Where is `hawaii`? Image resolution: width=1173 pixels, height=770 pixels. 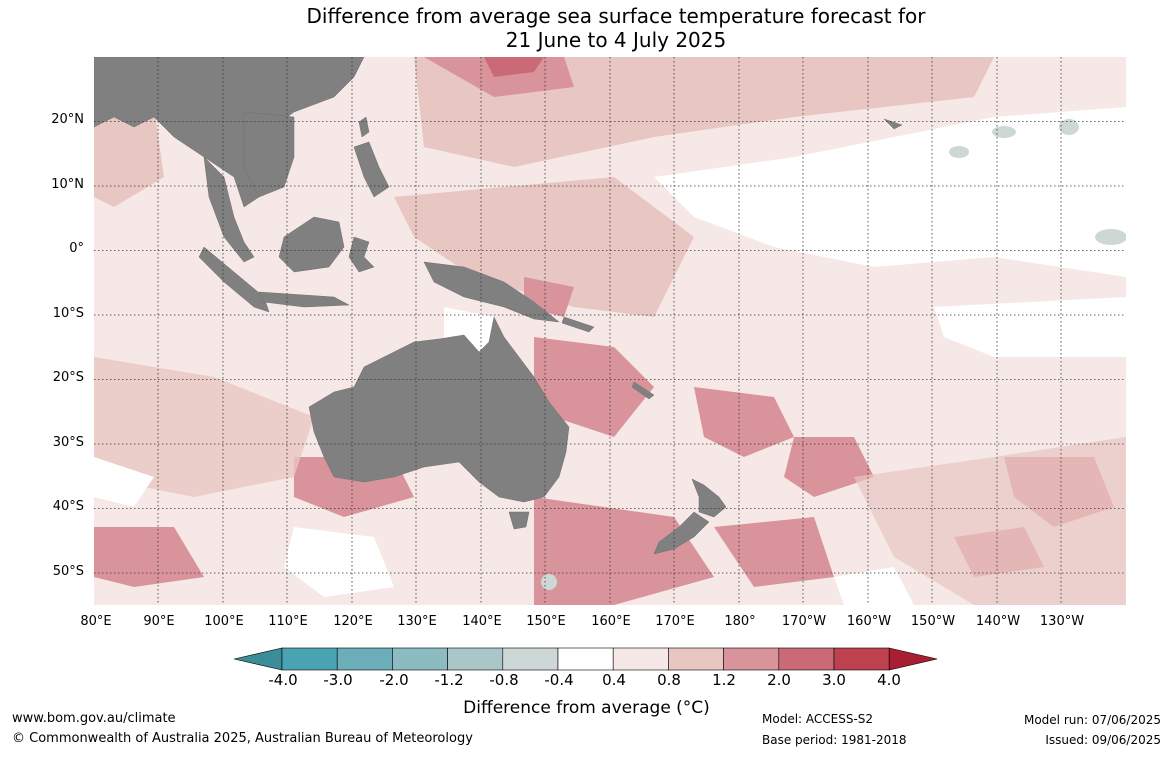
hawaii is located at coordinates (893, 124).